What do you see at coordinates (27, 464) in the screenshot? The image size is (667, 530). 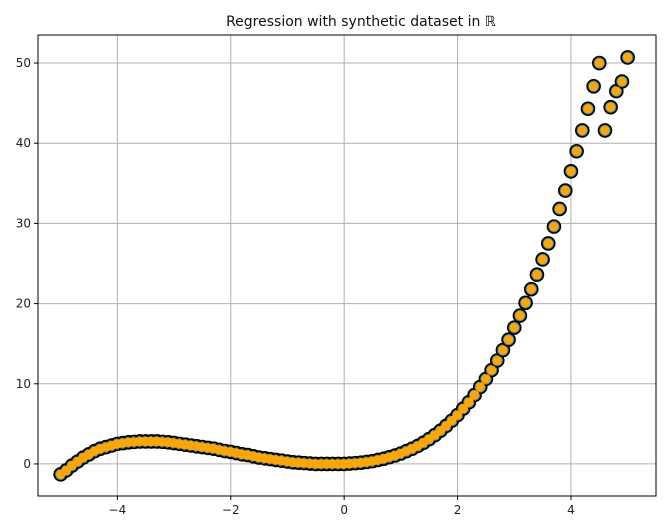 I see `y-tick-label: 0` at bounding box center [27, 464].